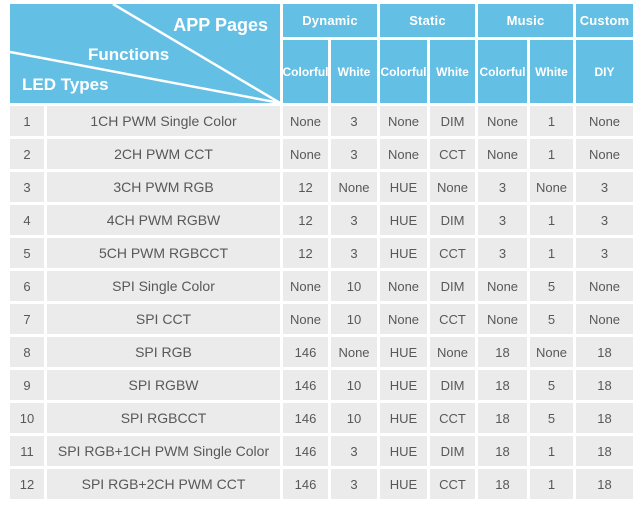 This screenshot has width=640, height=518. What do you see at coordinates (27, 352) in the screenshot?
I see `row-number: 8` at bounding box center [27, 352].